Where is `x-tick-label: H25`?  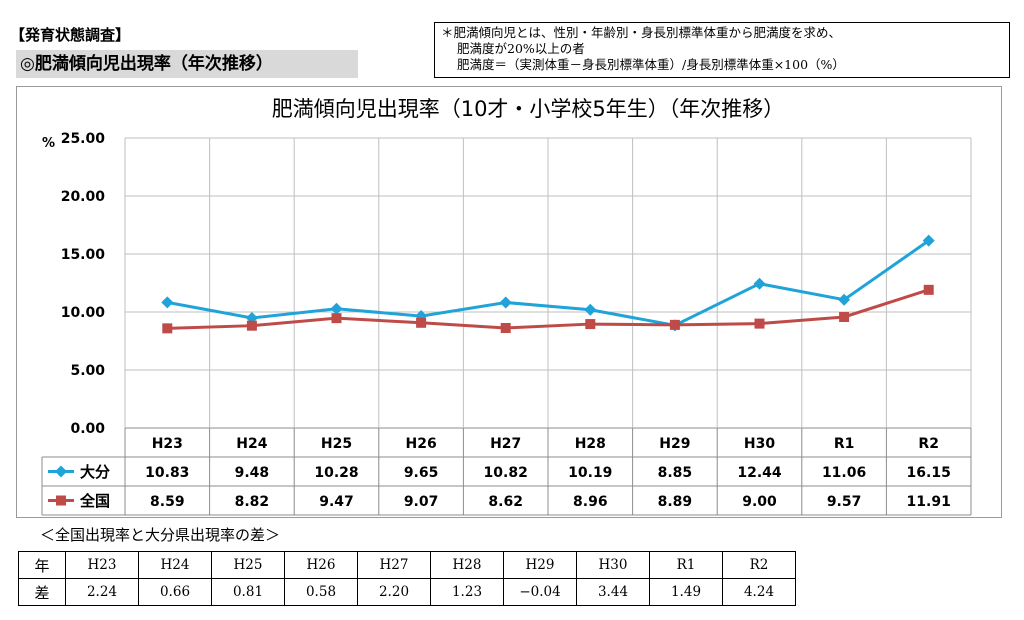
x-tick-label: H25 is located at coordinates (336, 444).